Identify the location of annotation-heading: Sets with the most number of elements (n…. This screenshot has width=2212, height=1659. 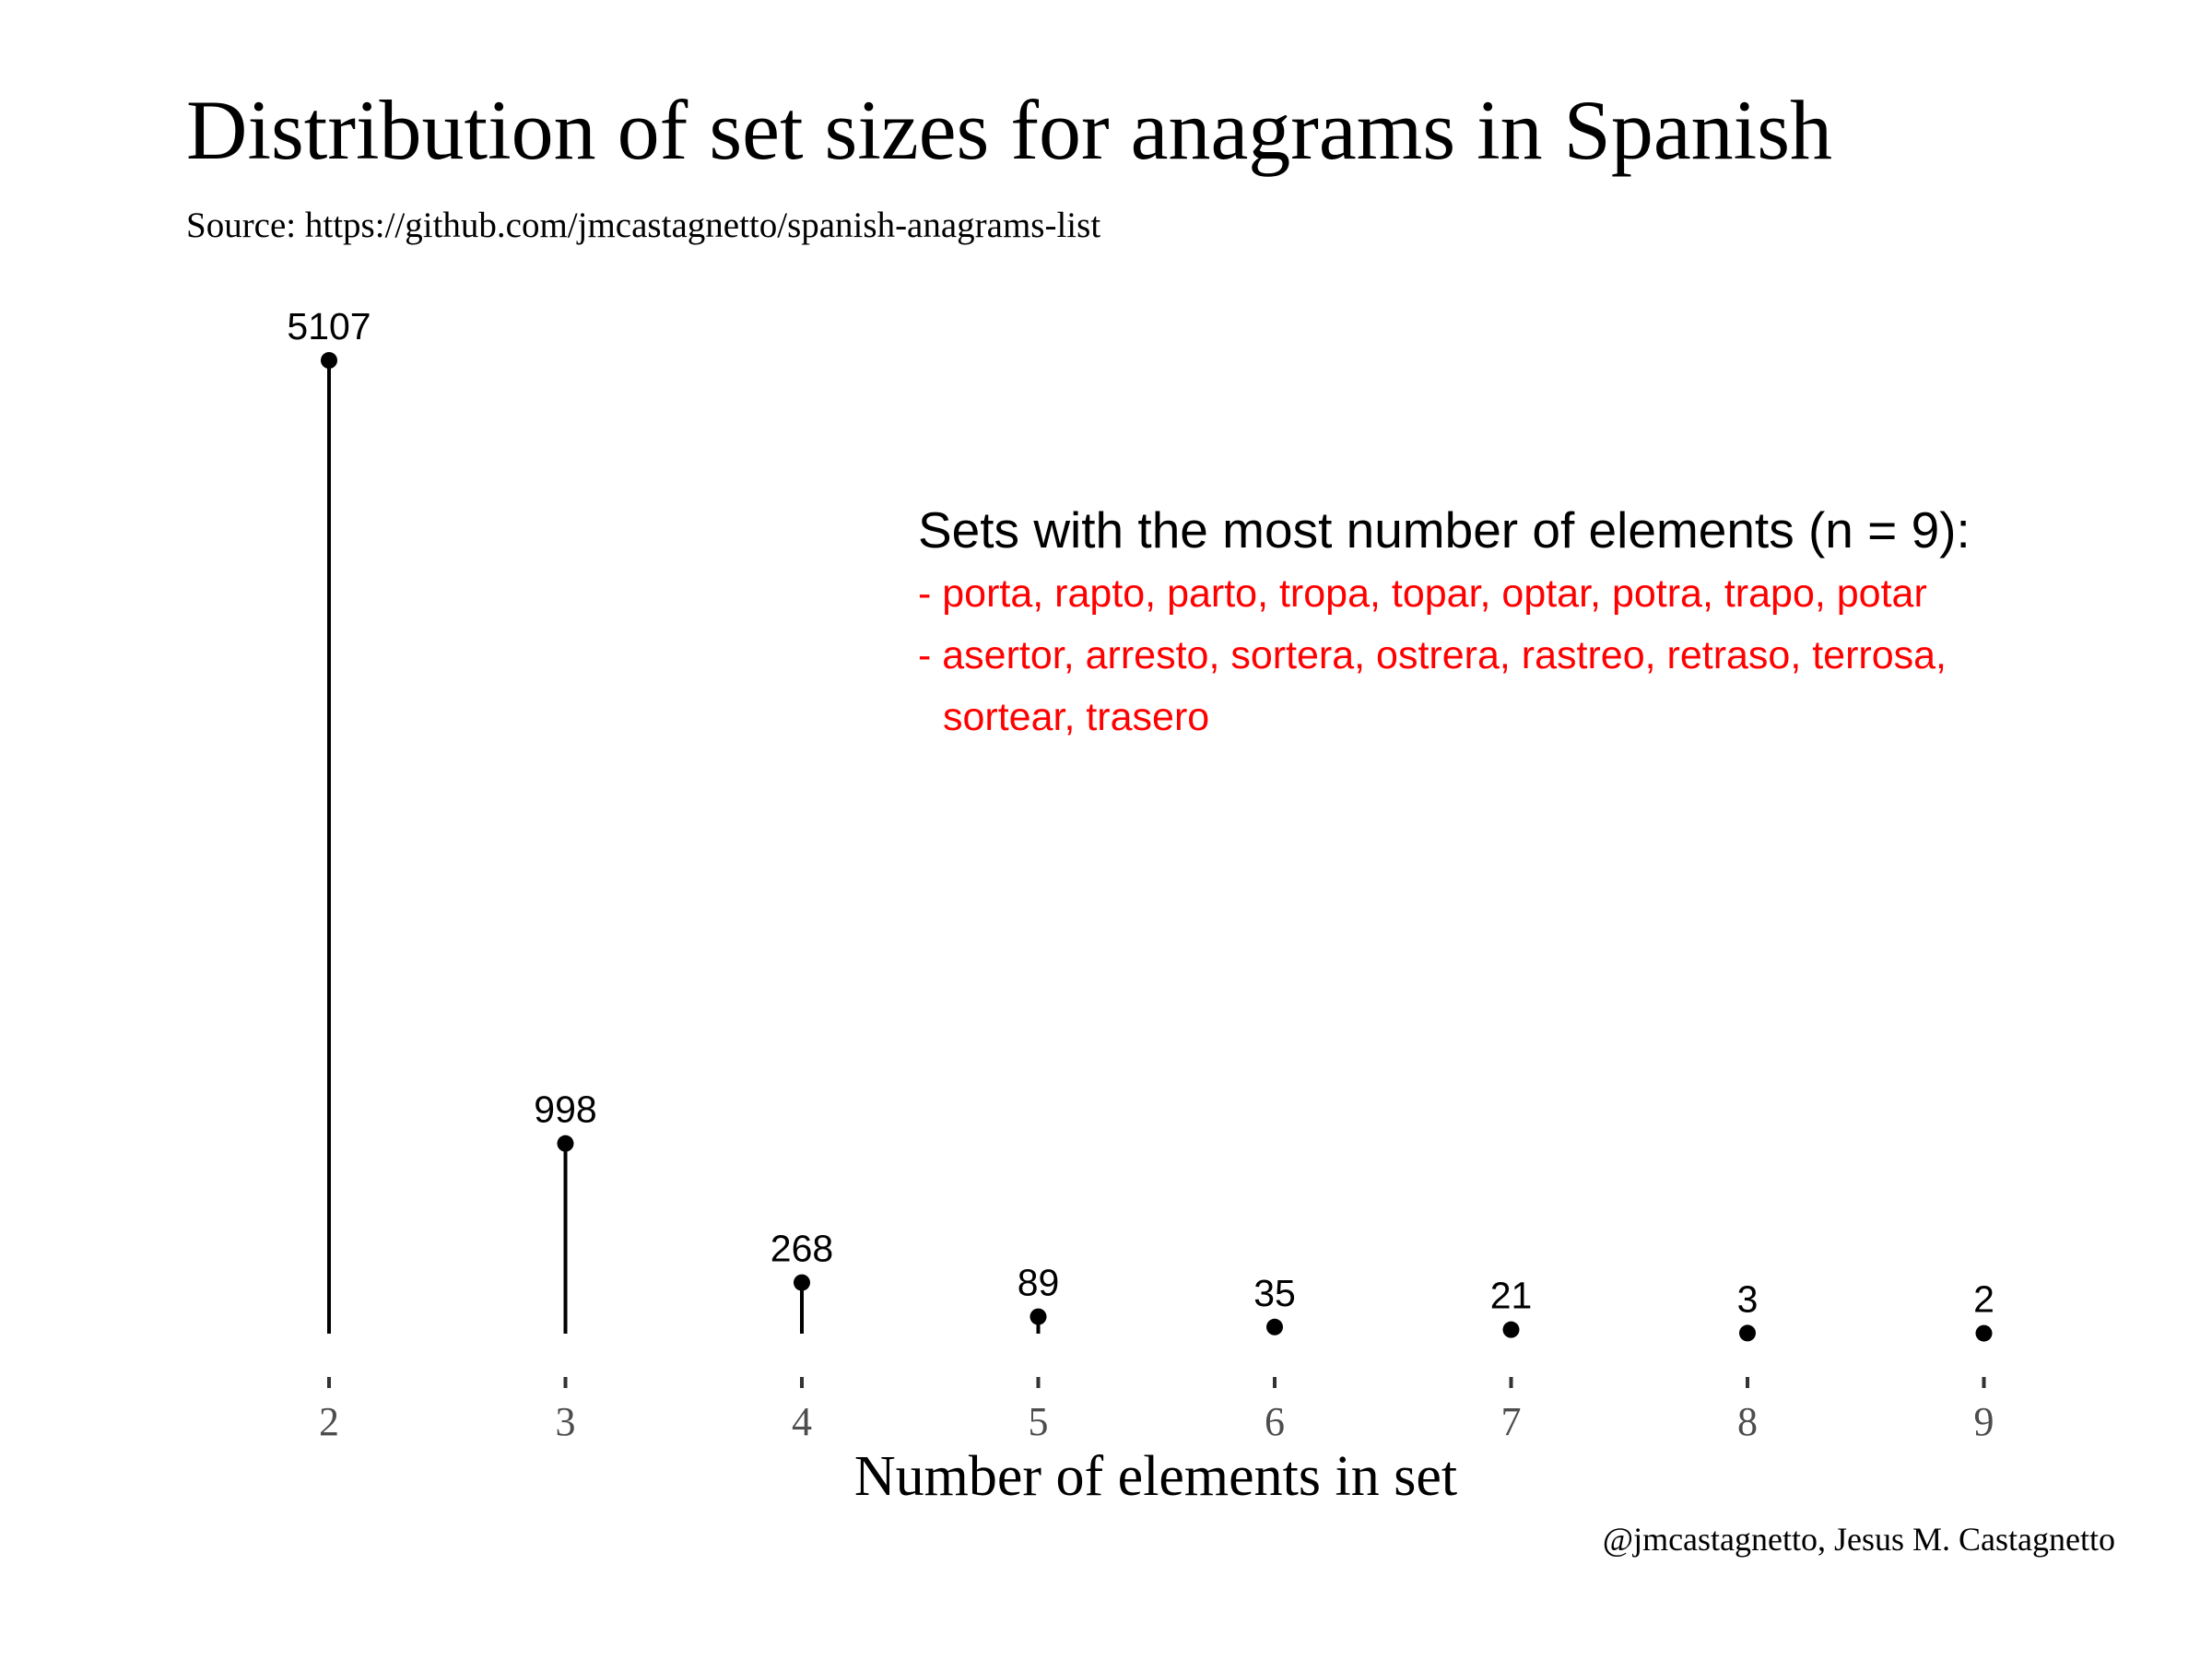
(1444, 530).